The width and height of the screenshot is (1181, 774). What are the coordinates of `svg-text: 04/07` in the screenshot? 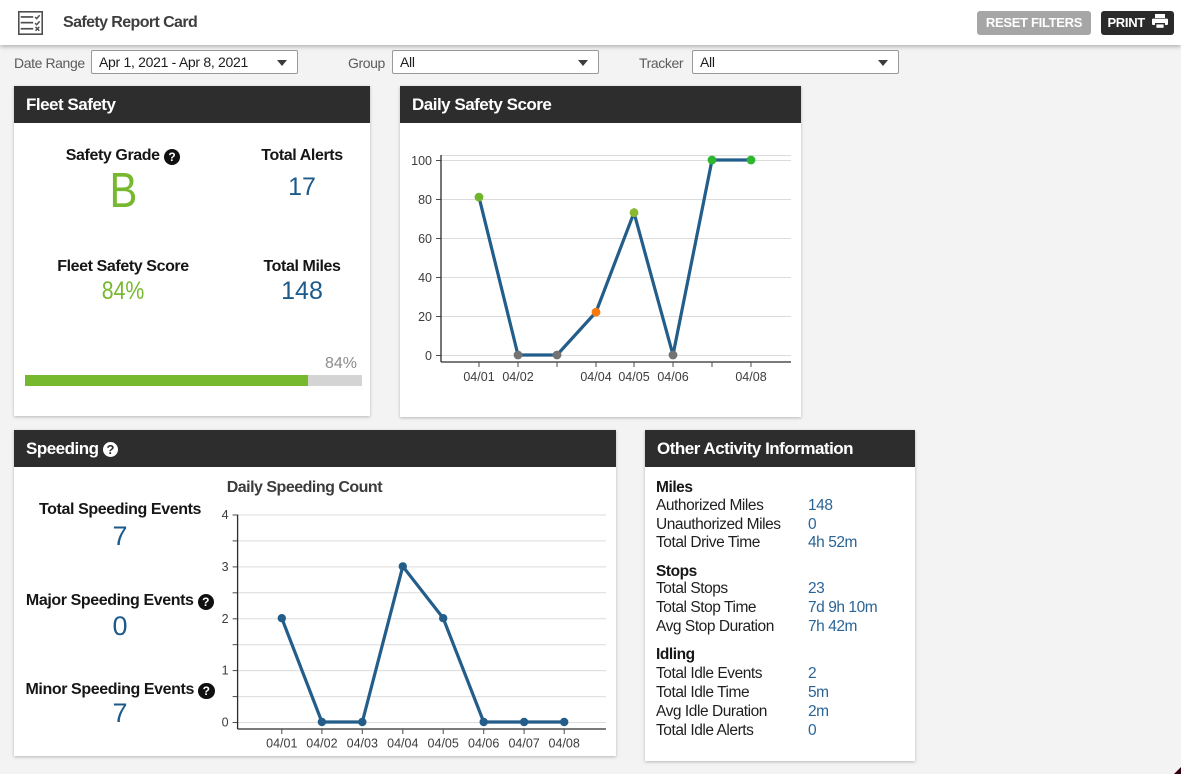 It's located at (523, 744).